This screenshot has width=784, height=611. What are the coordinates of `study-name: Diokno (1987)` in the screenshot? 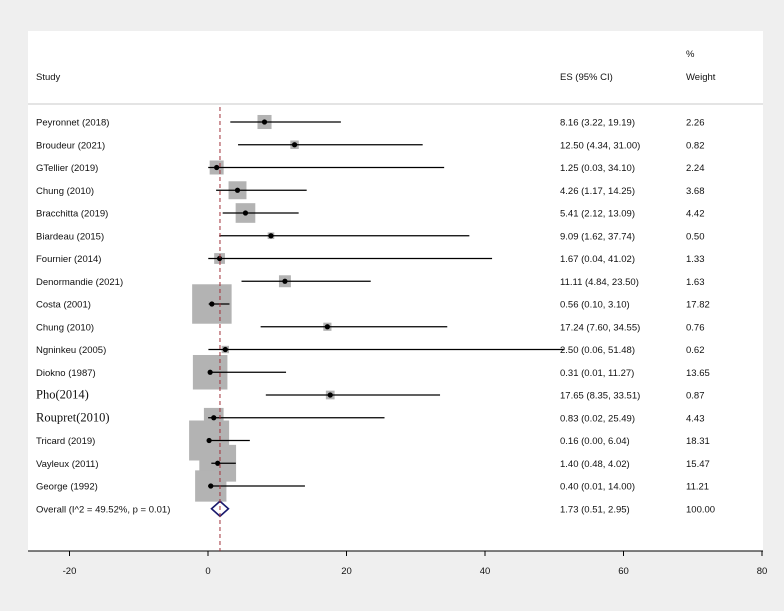 It's located at (66, 373).